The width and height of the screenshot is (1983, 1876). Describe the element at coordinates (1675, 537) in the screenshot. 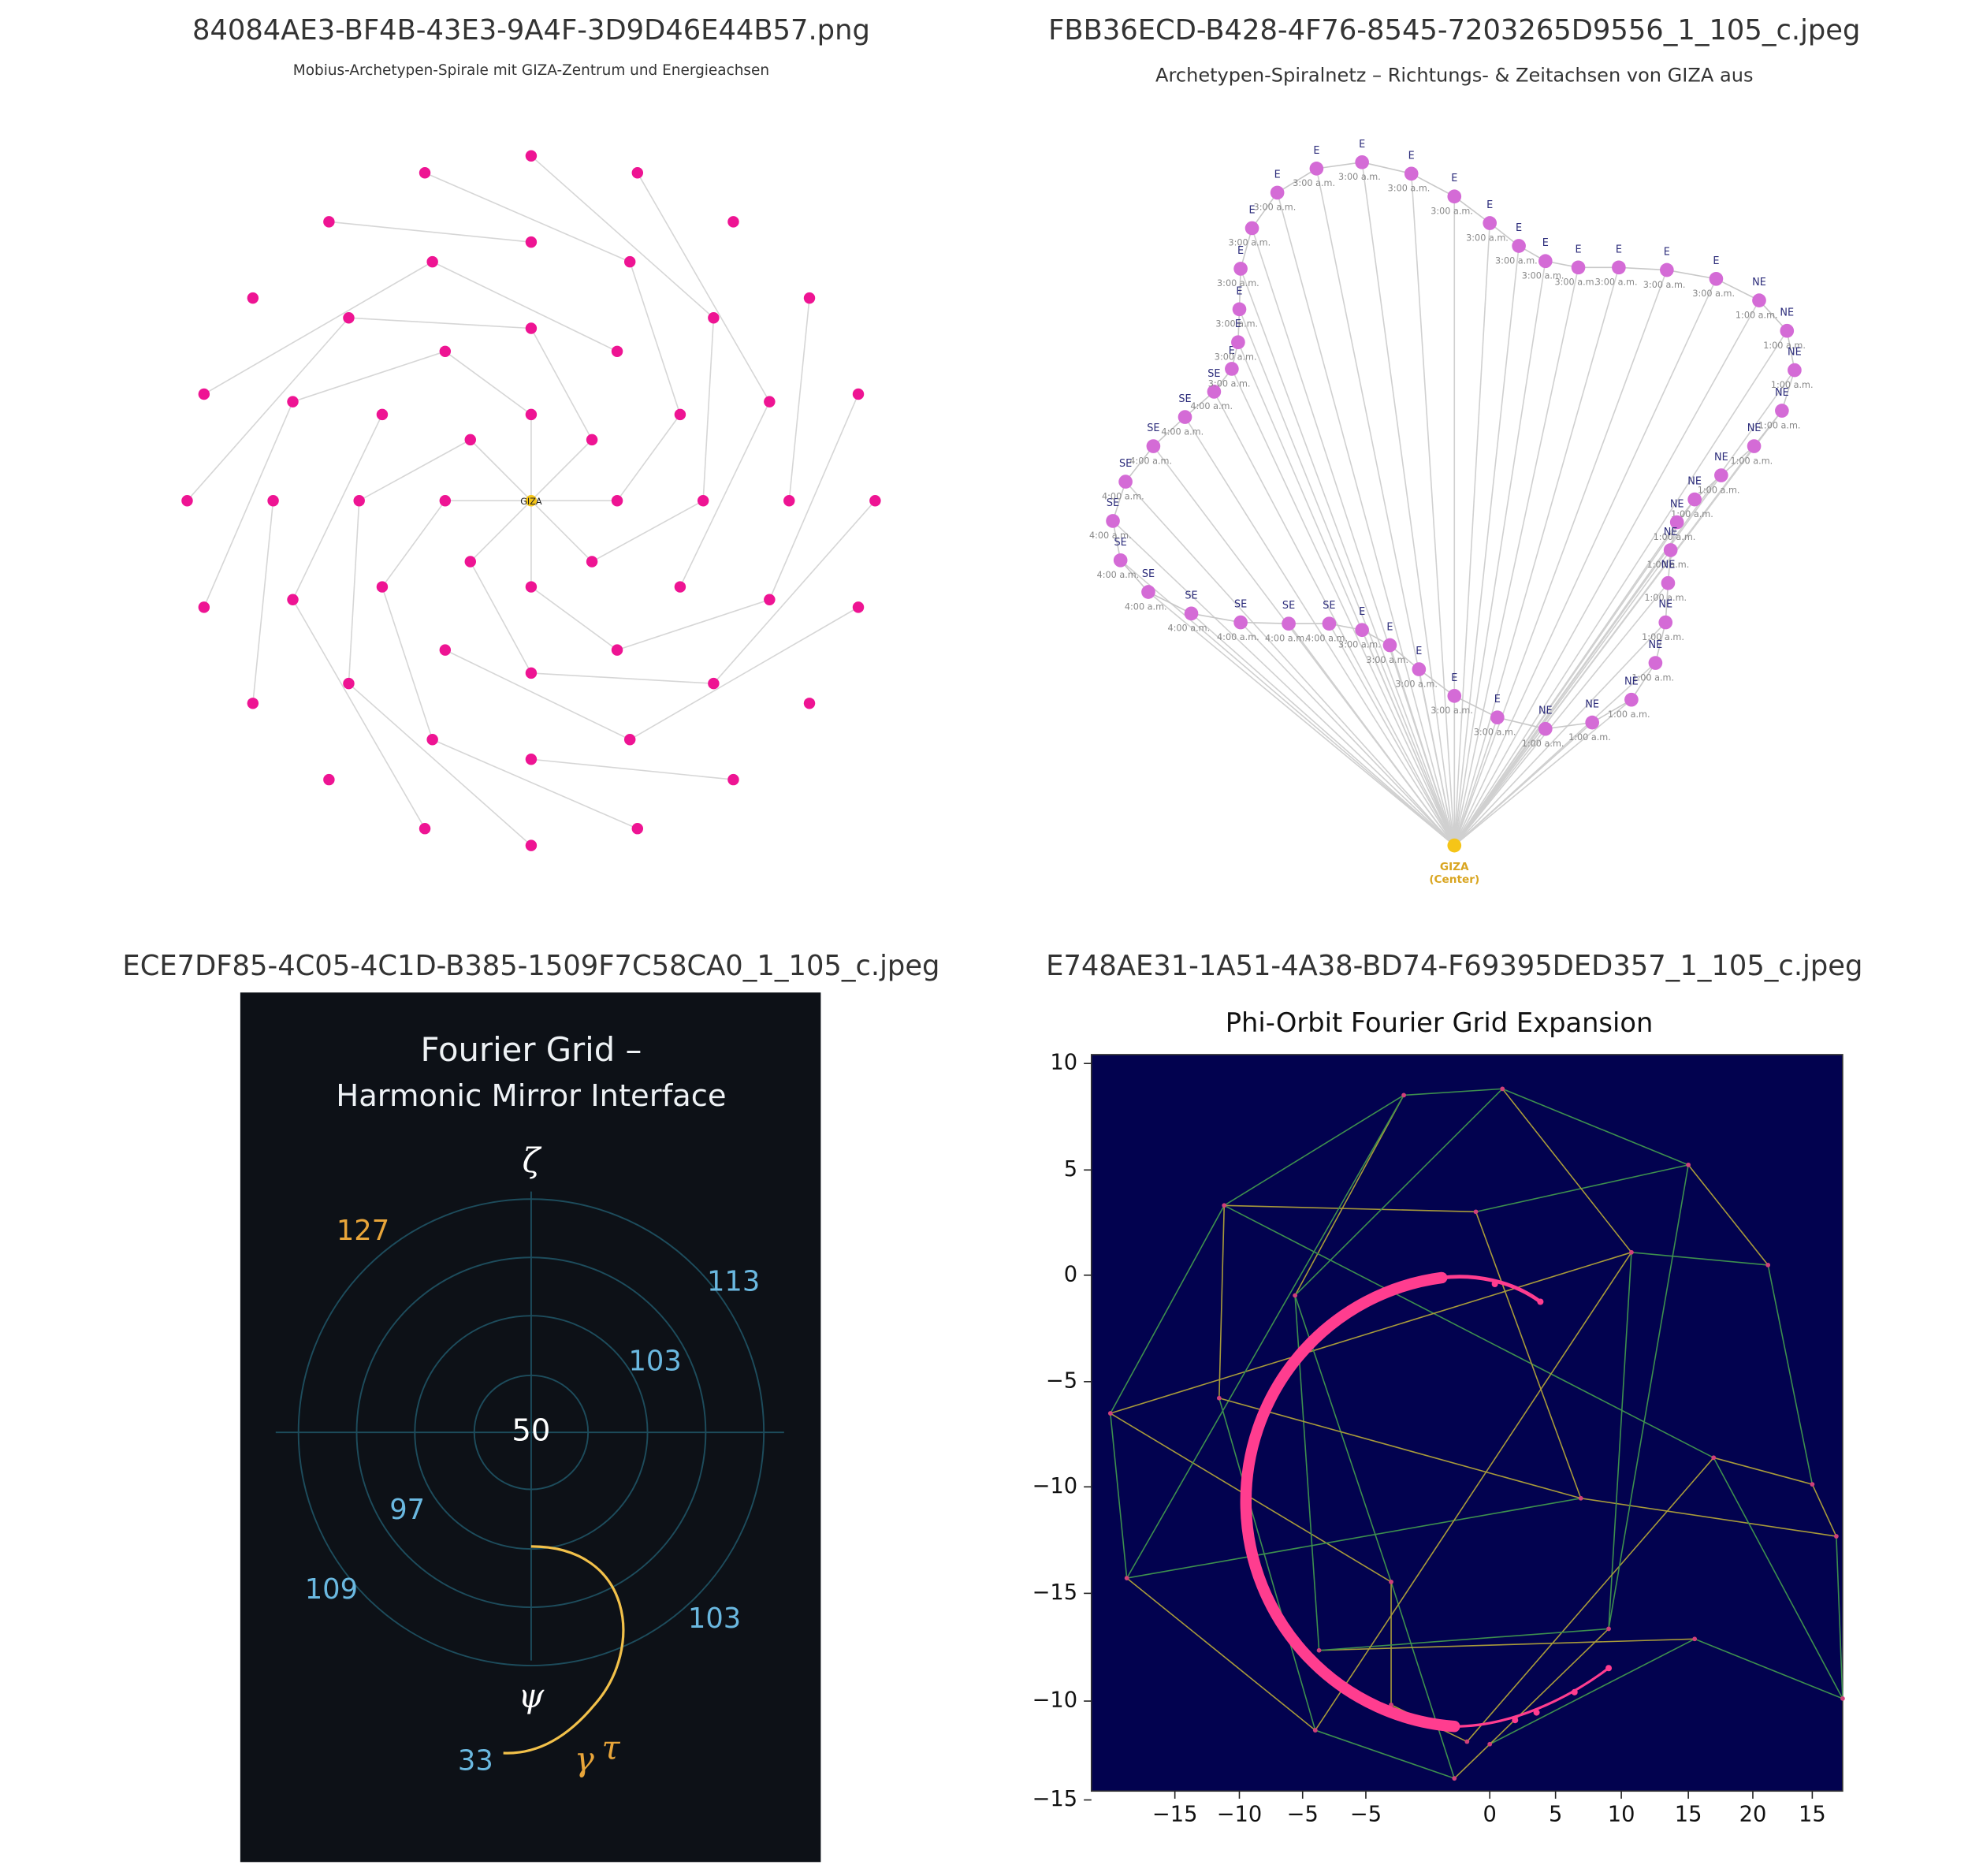

I see `time-label: 1:00 a.m.` at that location.